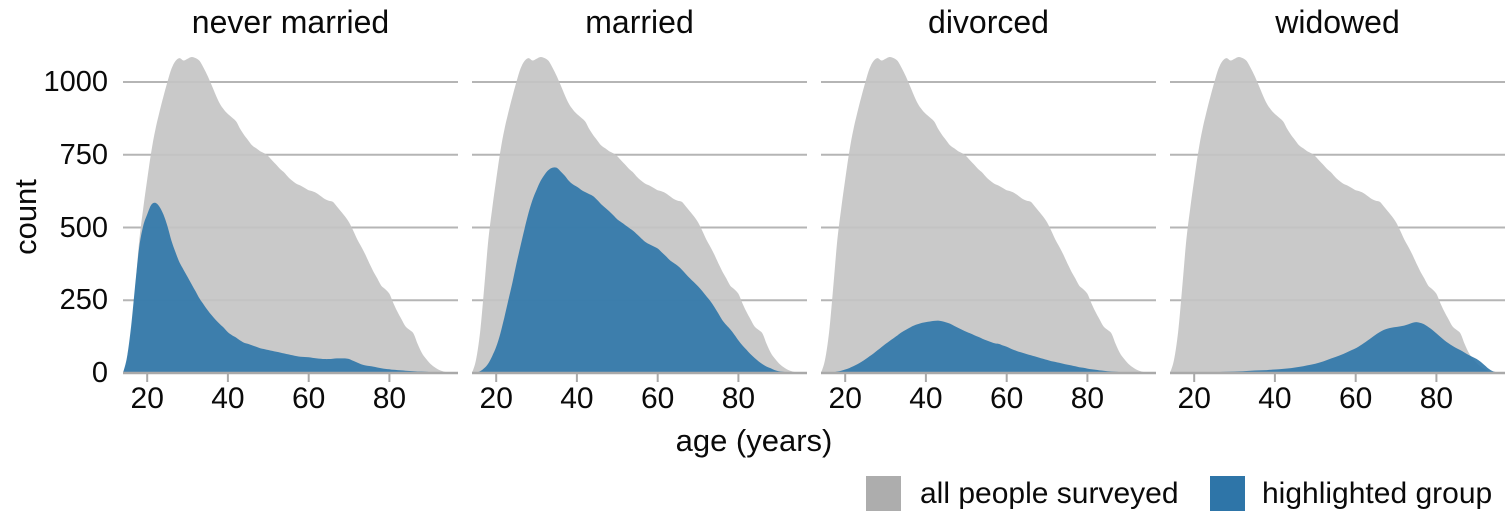 Image resolution: width=1508 pixels, height=527 pixels. What do you see at coordinates (83, 227) in the screenshot?
I see `y-tick-label-500: 500` at bounding box center [83, 227].